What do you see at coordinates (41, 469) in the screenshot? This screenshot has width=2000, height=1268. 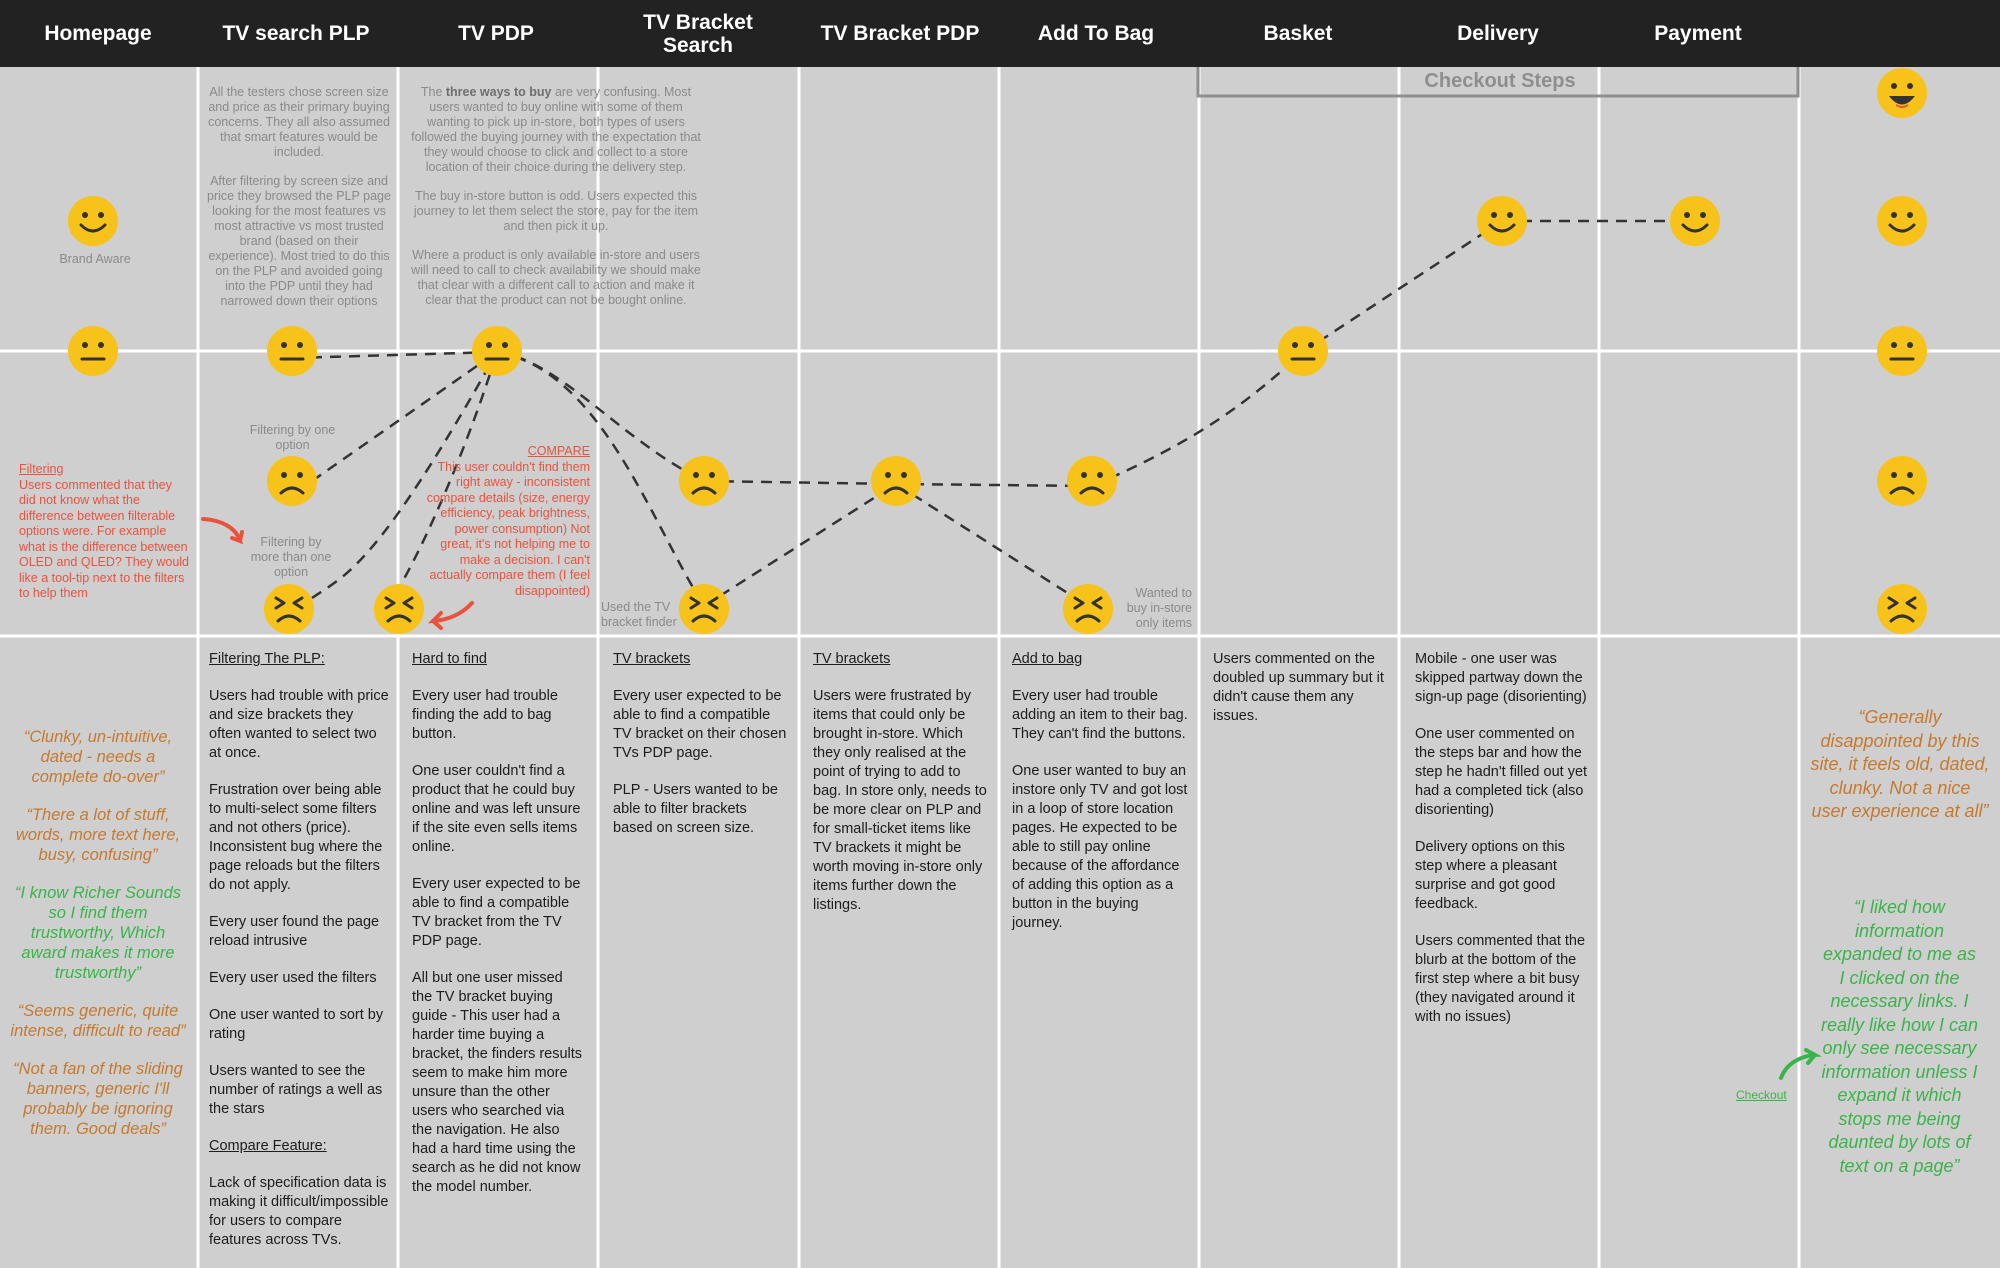 I see `filtering-note-title: Filtering` at bounding box center [41, 469].